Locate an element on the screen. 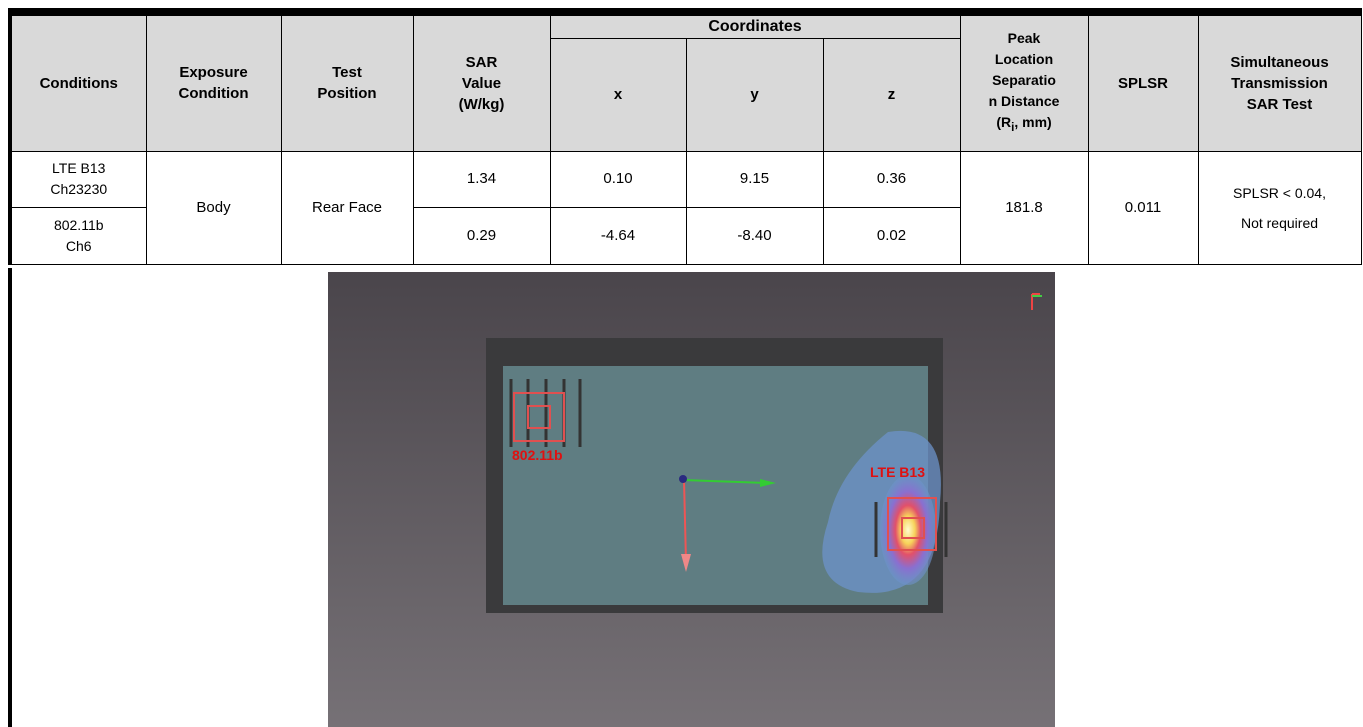  header: n Distance is located at coordinates (1024, 101).